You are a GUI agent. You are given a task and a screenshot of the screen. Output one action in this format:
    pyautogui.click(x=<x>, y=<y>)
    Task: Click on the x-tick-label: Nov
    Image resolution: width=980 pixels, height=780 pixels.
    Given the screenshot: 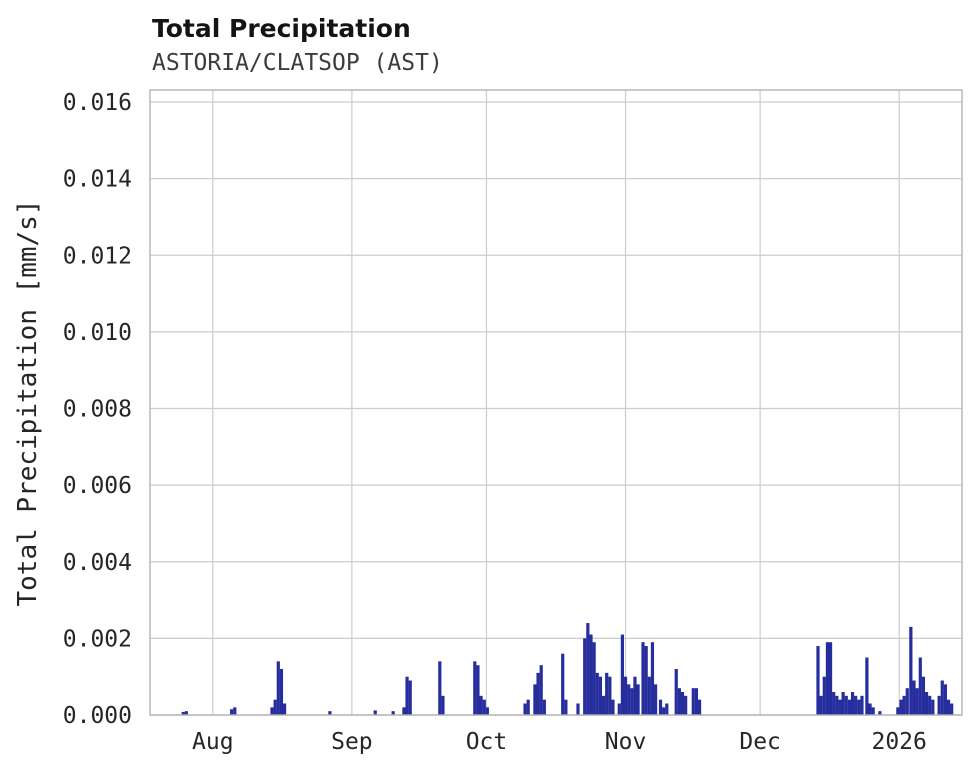 What is the action you would take?
    pyautogui.click(x=626, y=742)
    